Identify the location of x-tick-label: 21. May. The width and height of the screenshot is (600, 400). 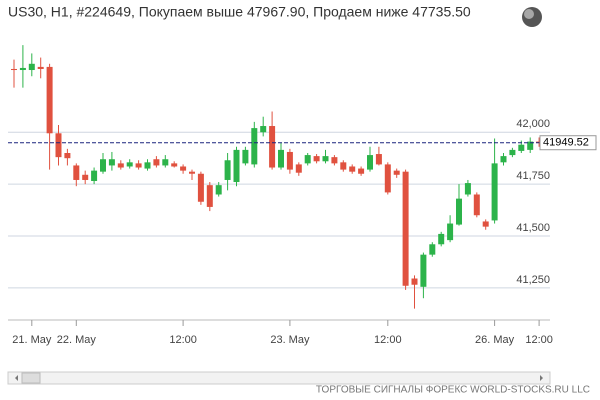
(32, 340).